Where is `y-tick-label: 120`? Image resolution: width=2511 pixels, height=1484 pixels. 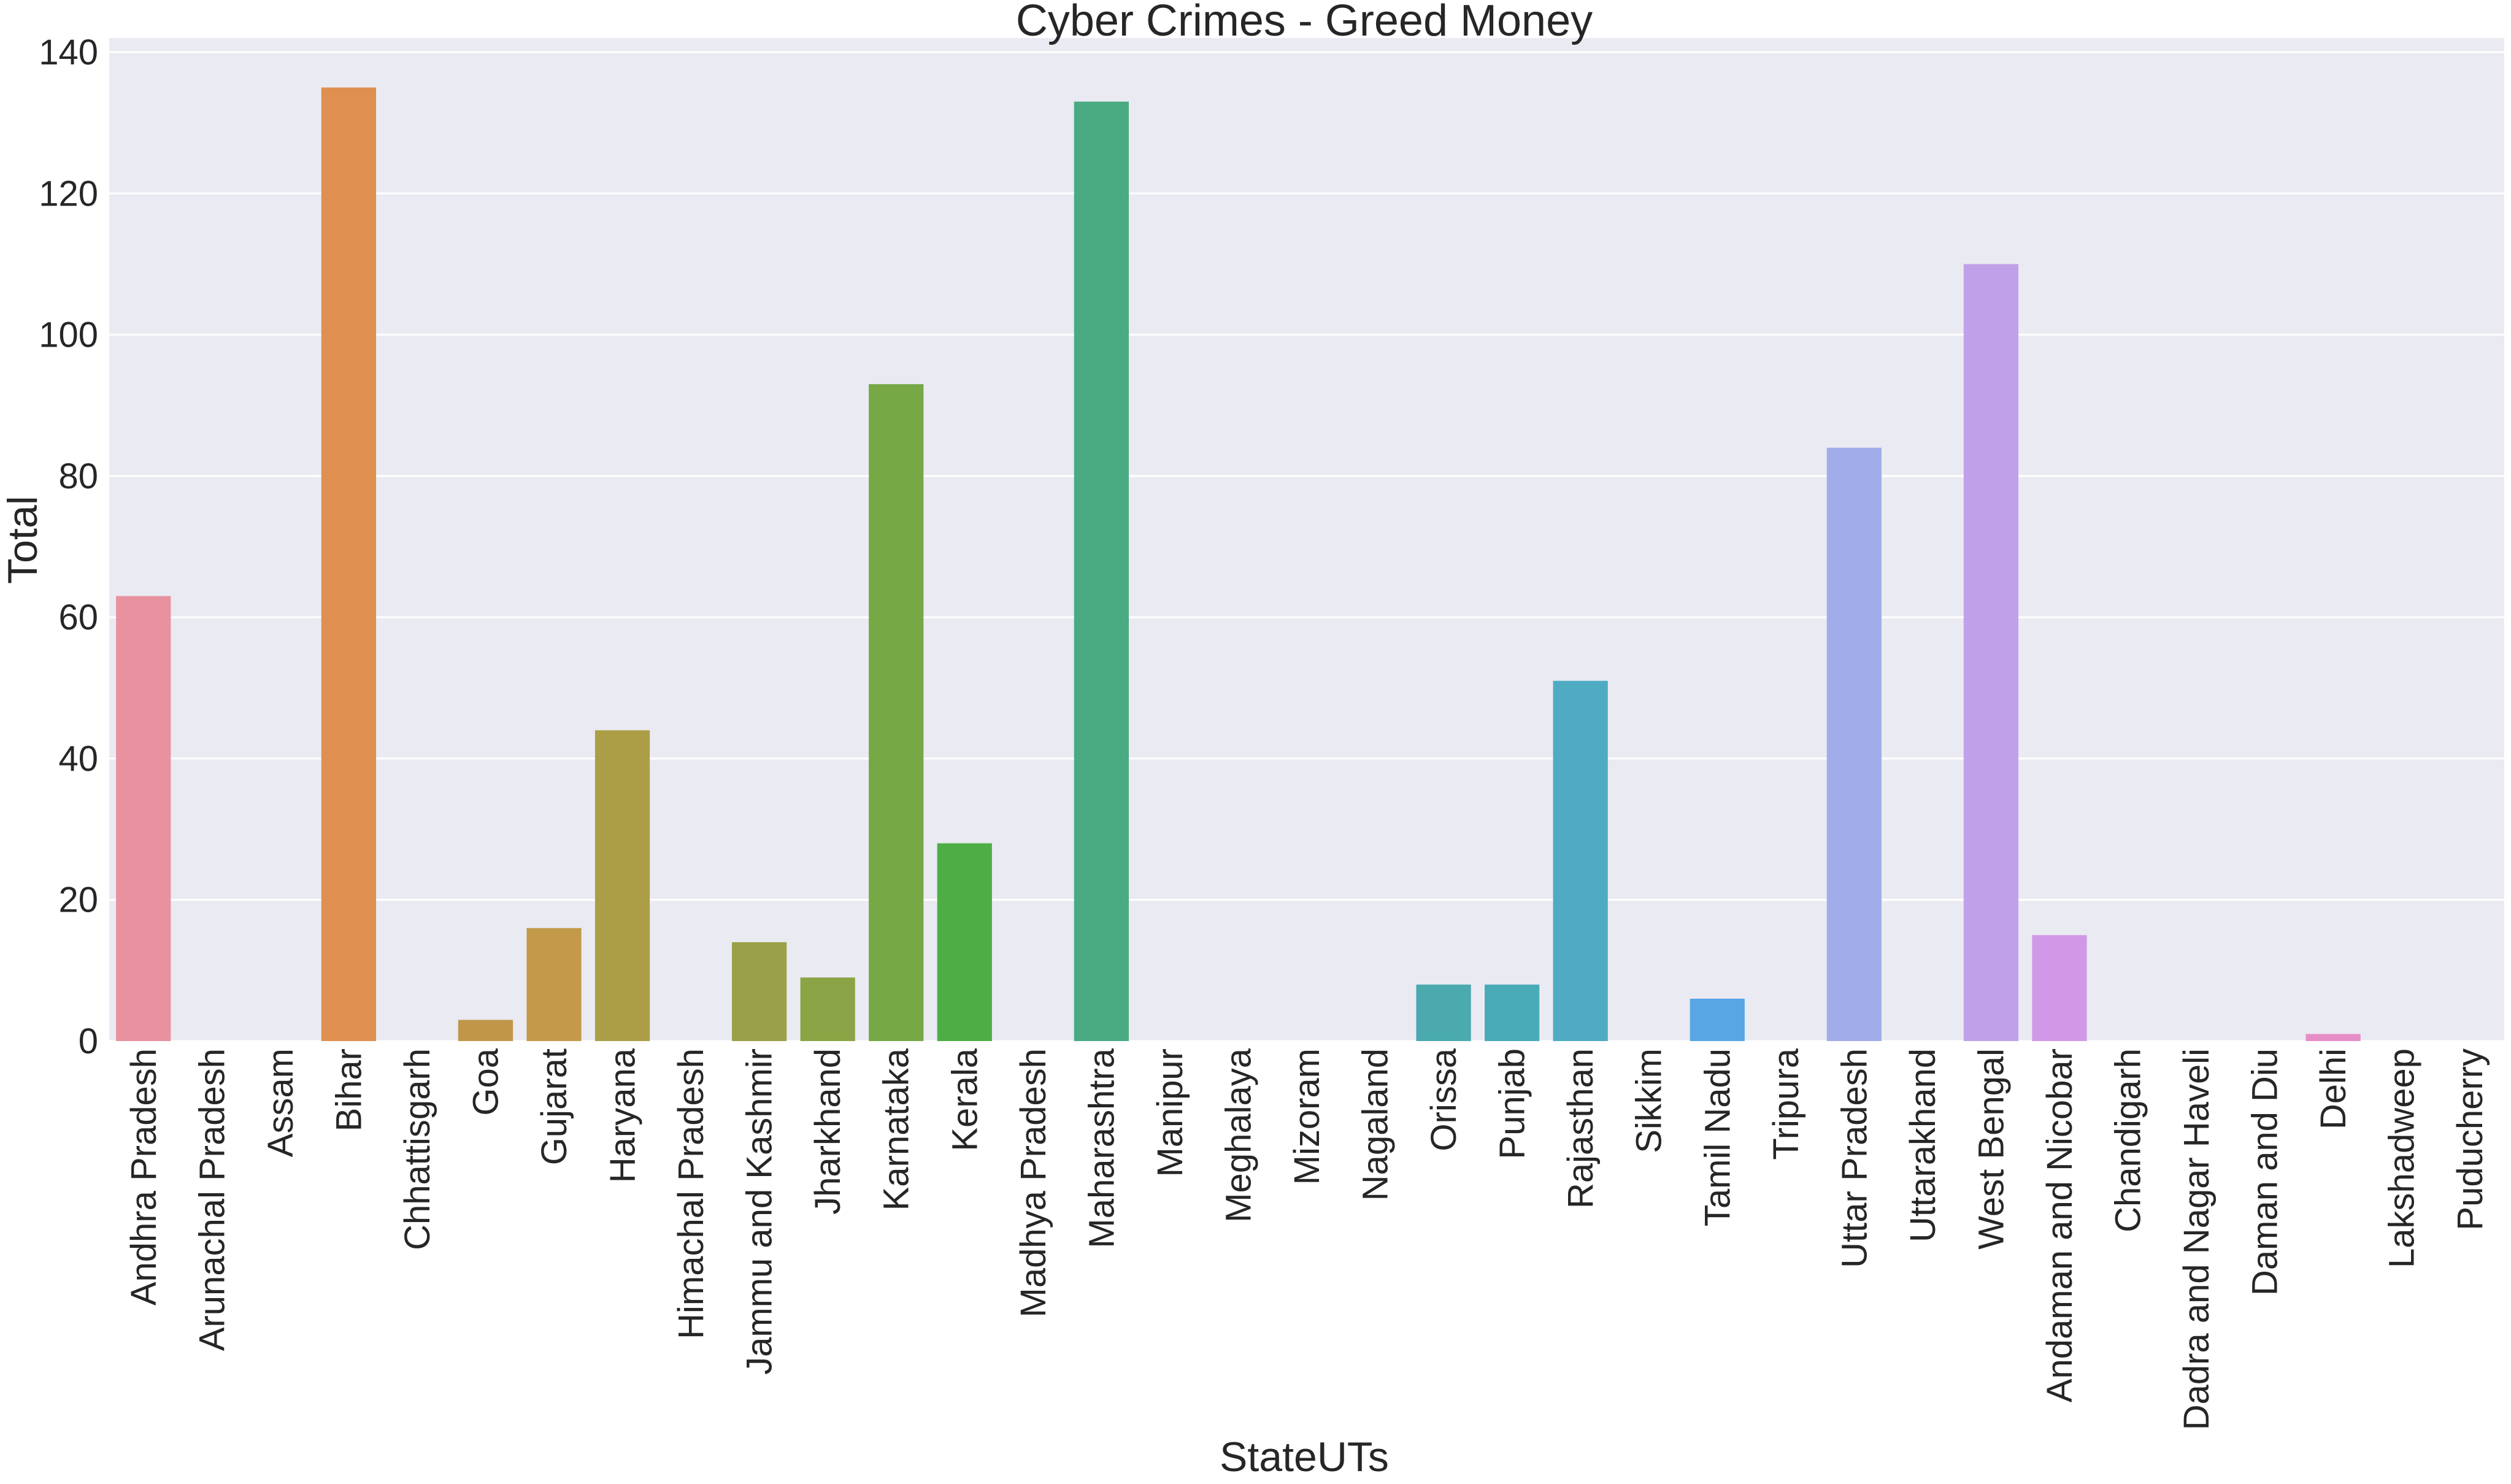 y-tick-label: 120 is located at coordinates (68, 194).